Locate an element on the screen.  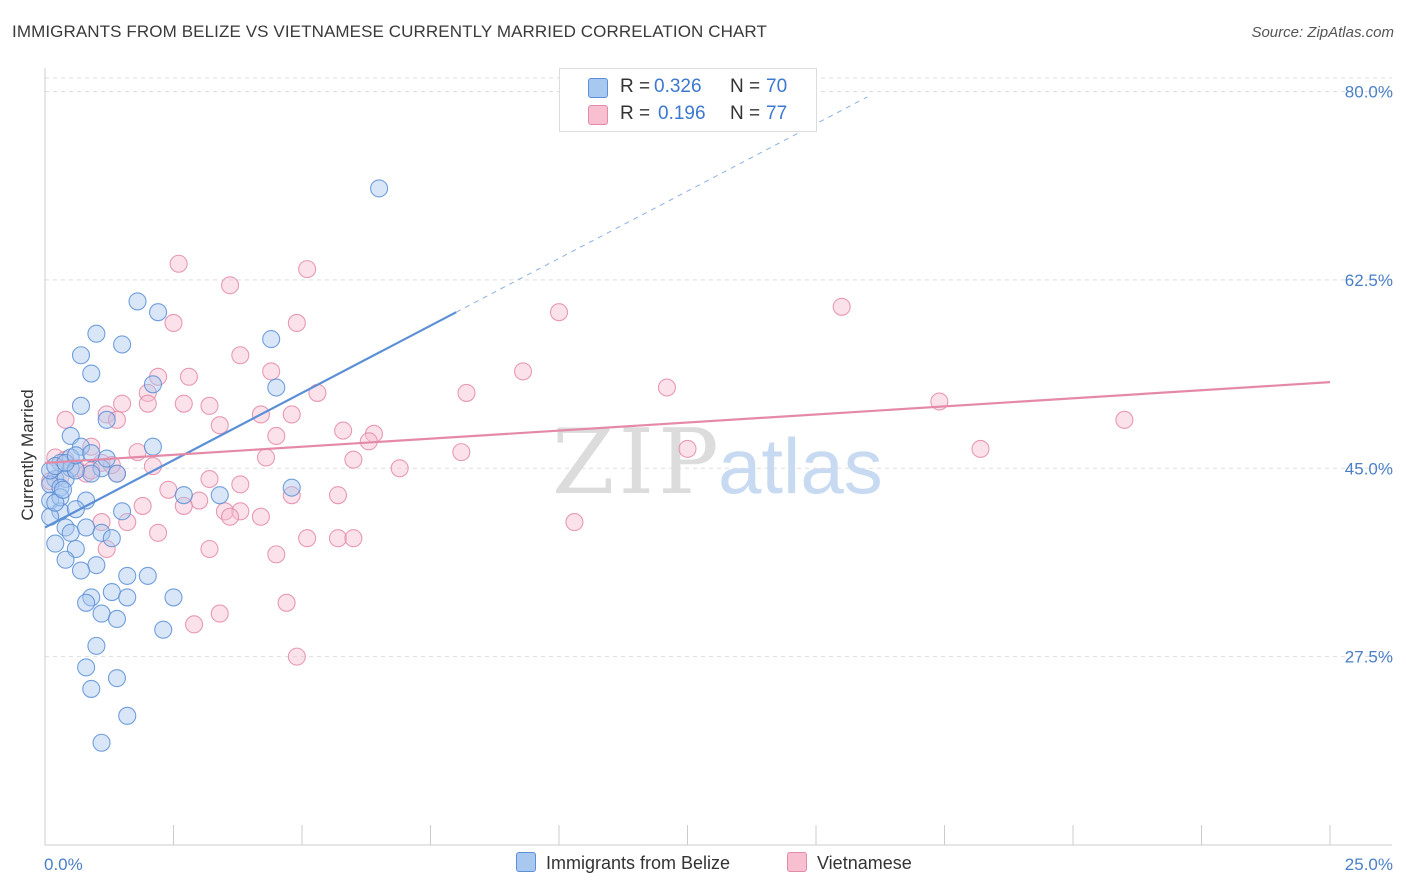
bottom-legend-label-vietnamese: Vietnamese is located at coordinates (864, 863).